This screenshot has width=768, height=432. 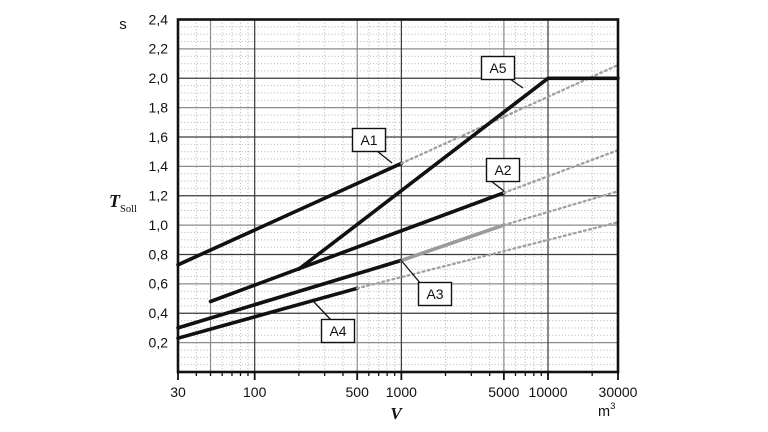 I want to click on x-tick-label: 1000, so click(x=401, y=392).